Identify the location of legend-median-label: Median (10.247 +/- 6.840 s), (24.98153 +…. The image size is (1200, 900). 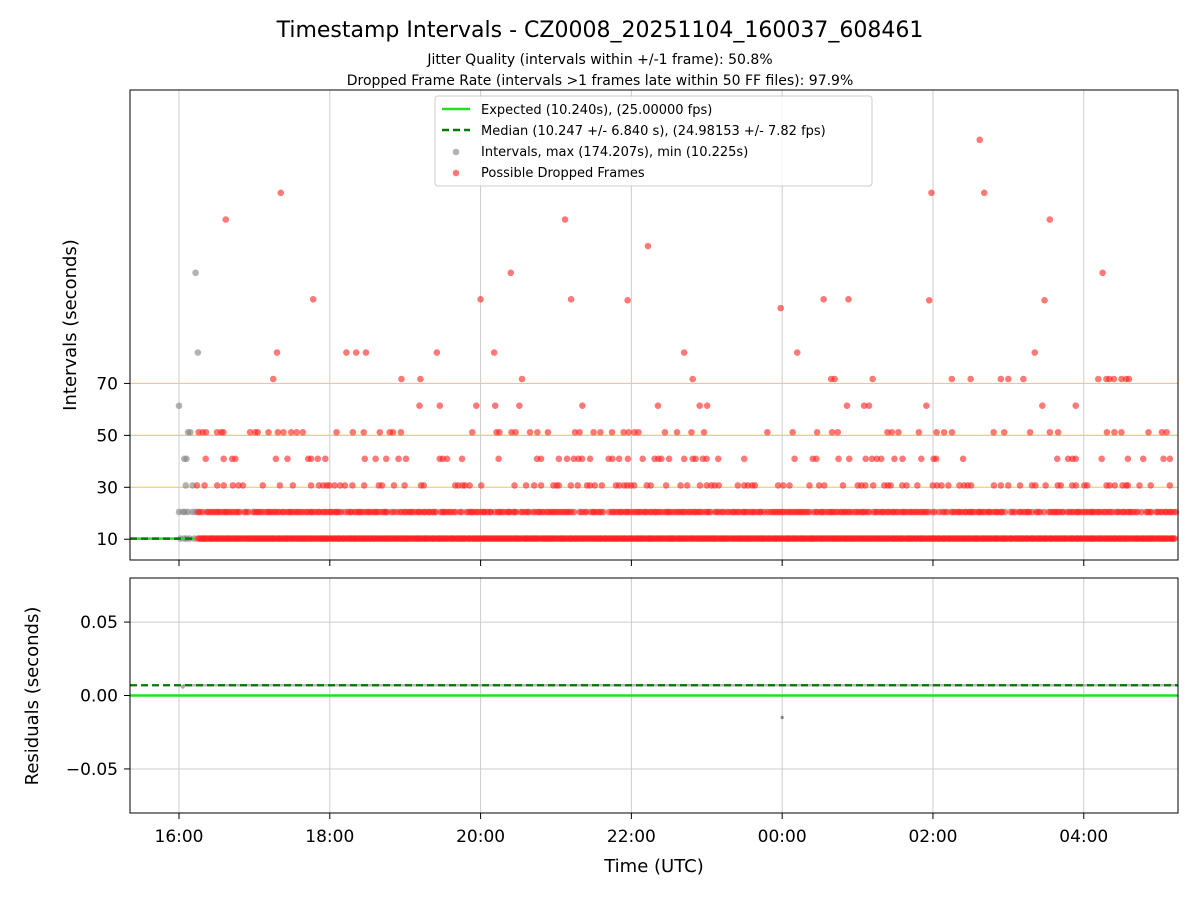
(653, 131).